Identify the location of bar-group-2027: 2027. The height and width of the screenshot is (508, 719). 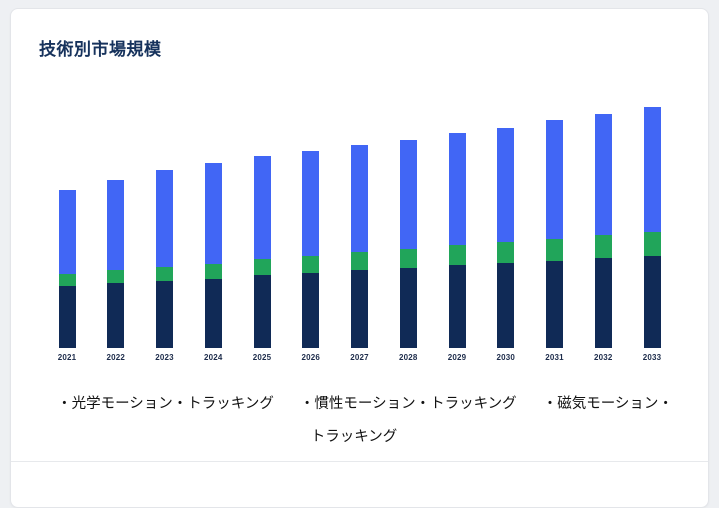
(360, 228).